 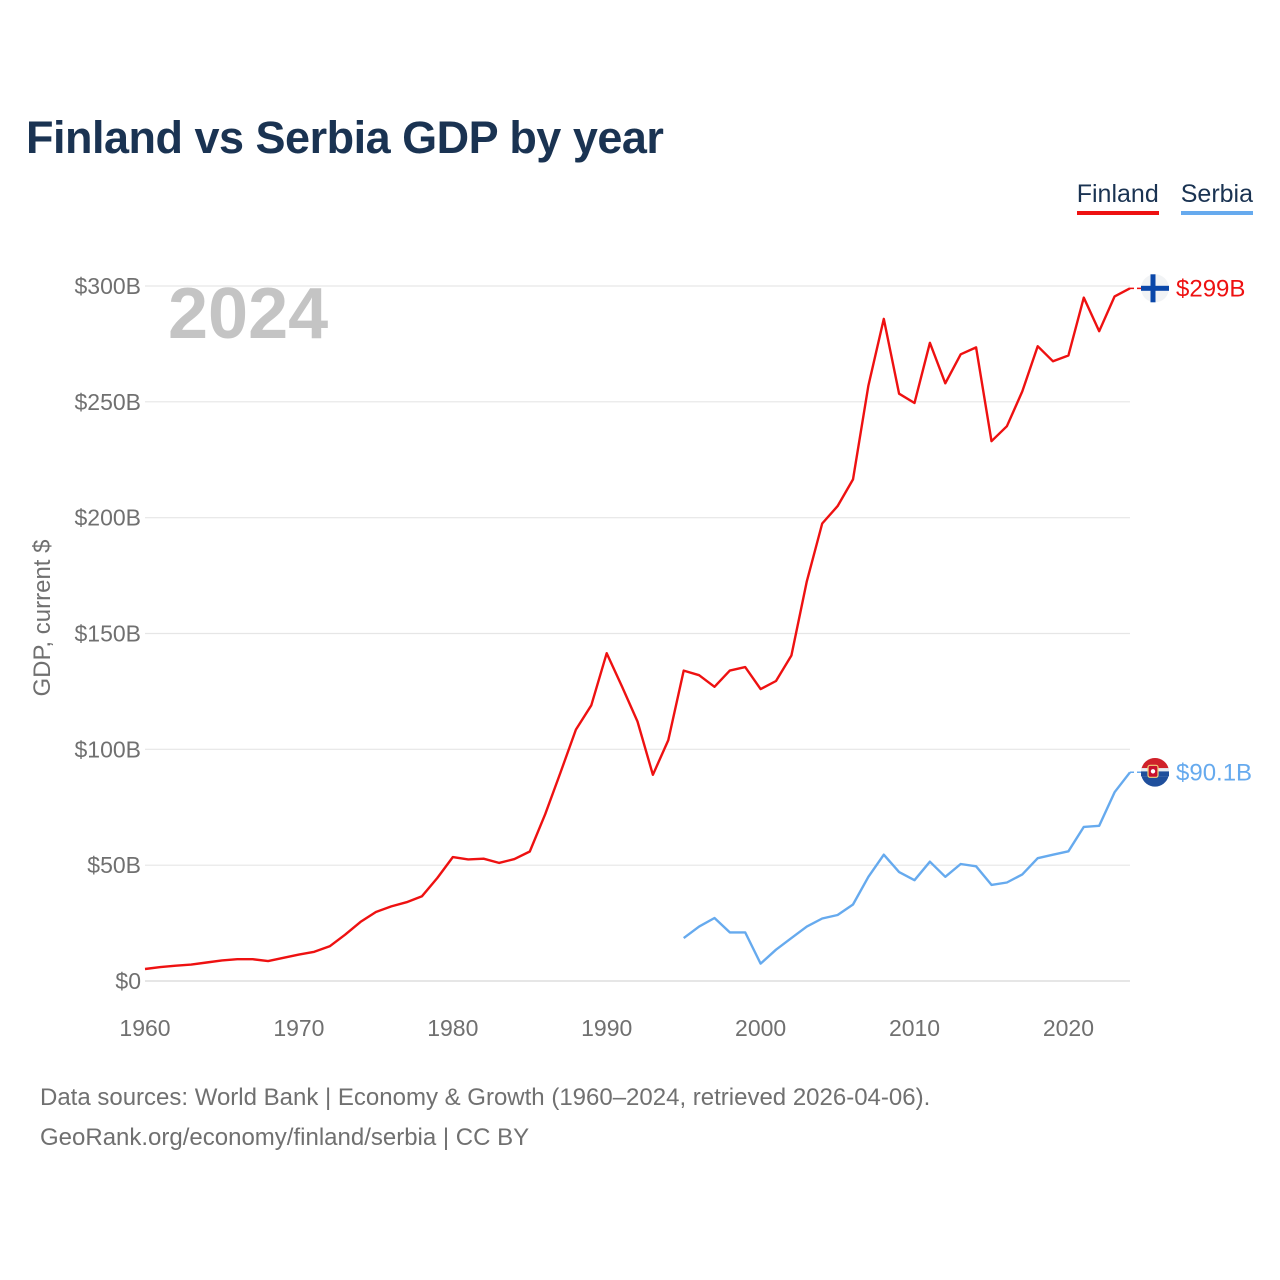 I want to click on y-tick-label: $0, so click(x=128, y=981).